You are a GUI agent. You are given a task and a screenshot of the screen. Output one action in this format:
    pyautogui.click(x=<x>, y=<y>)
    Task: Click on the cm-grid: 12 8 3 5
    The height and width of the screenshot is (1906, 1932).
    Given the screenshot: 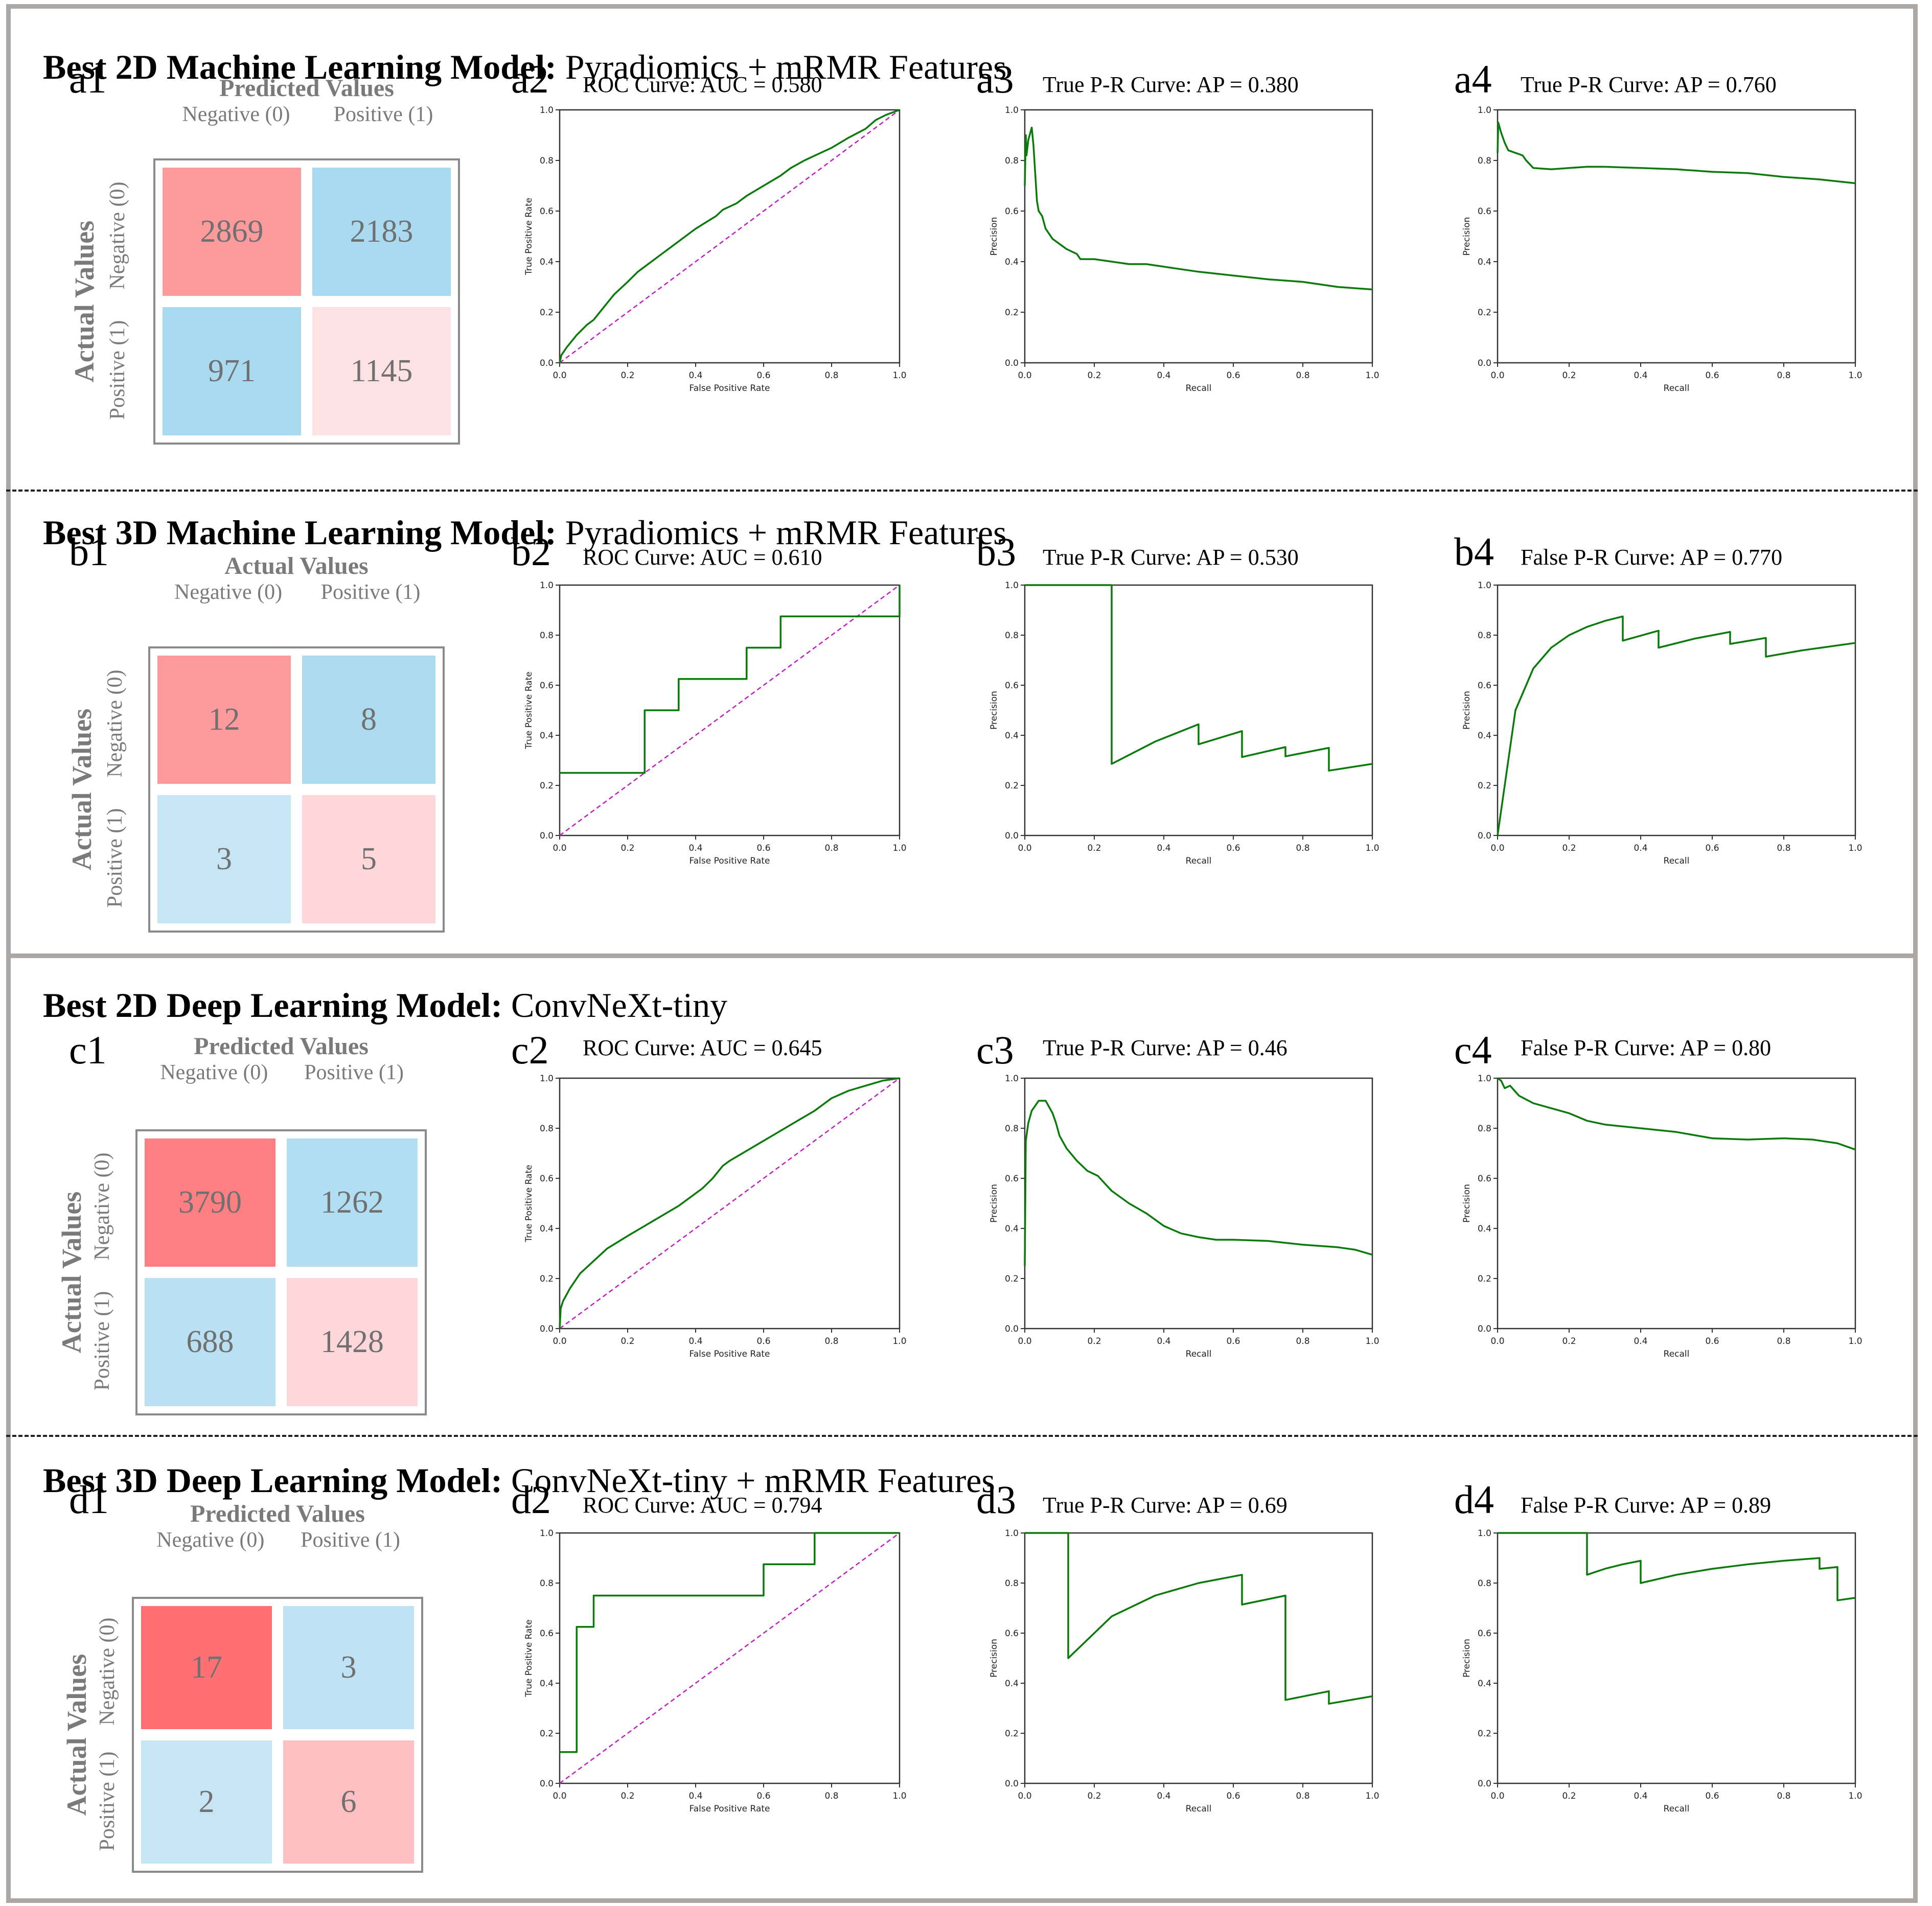 What is the action you would take?
    pyautogui.click(x=296, y=789)
    